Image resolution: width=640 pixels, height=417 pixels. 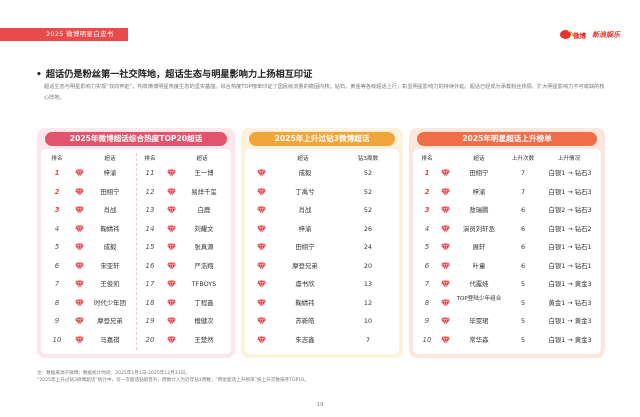 What do you see at coordinates (150, 173) in the screenshot?
I see `rank: 11` at bounding box center [150, 173].